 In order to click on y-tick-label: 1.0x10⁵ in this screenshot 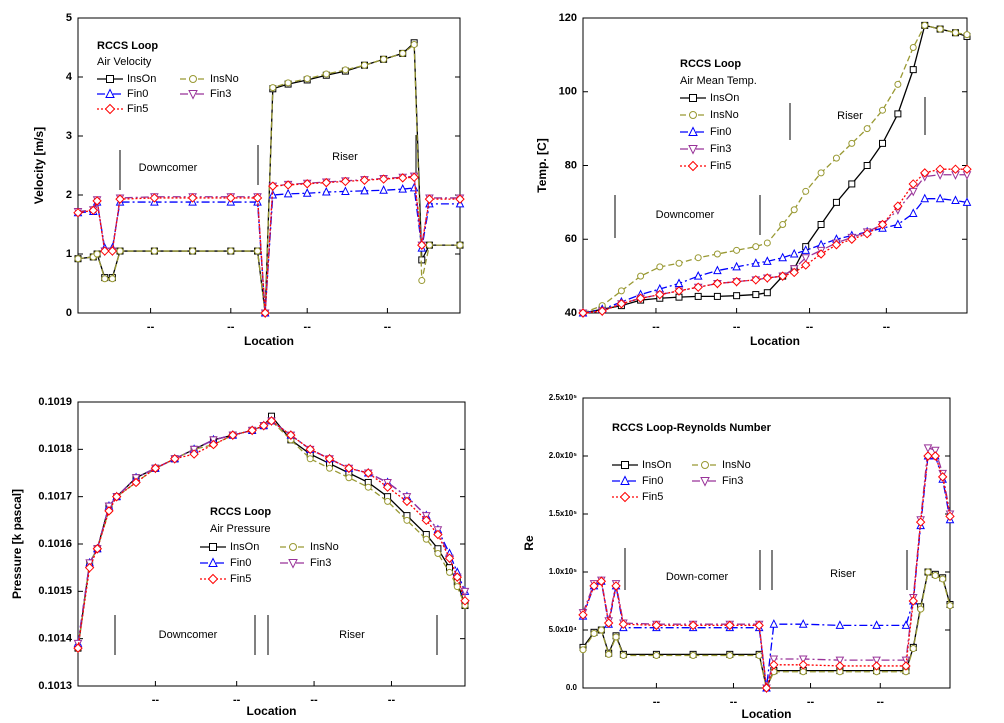, I will do `click(563, 571)`.